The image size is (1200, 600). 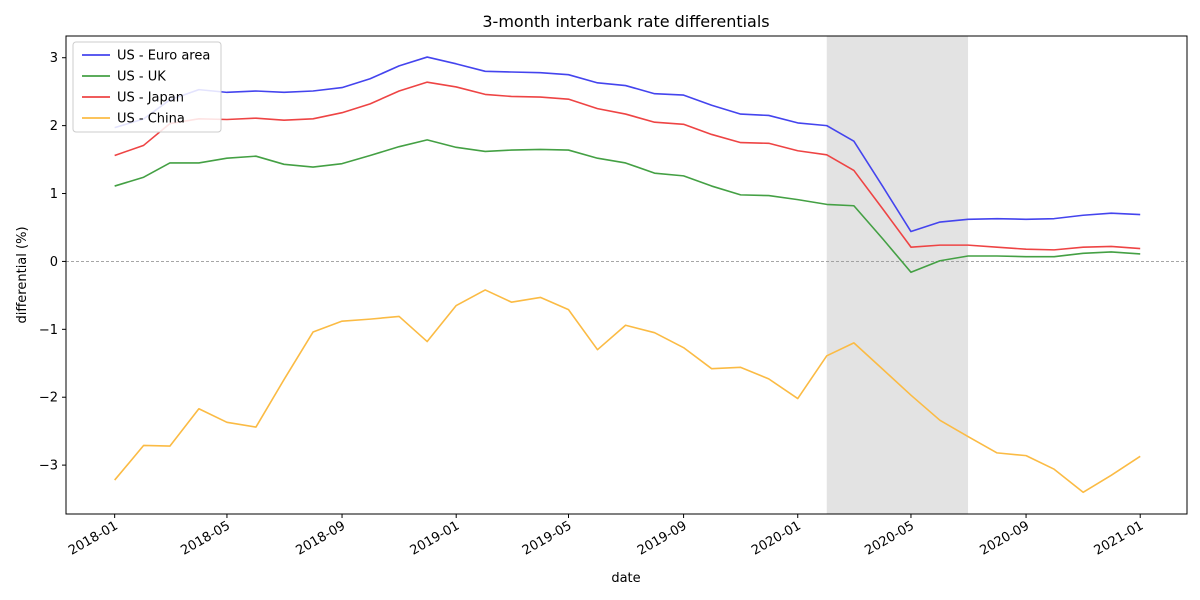 What do you see at coordinates (151, 119) in the screenshot?
I see `legend-entry: US - China` at bounding box center [151, 119].